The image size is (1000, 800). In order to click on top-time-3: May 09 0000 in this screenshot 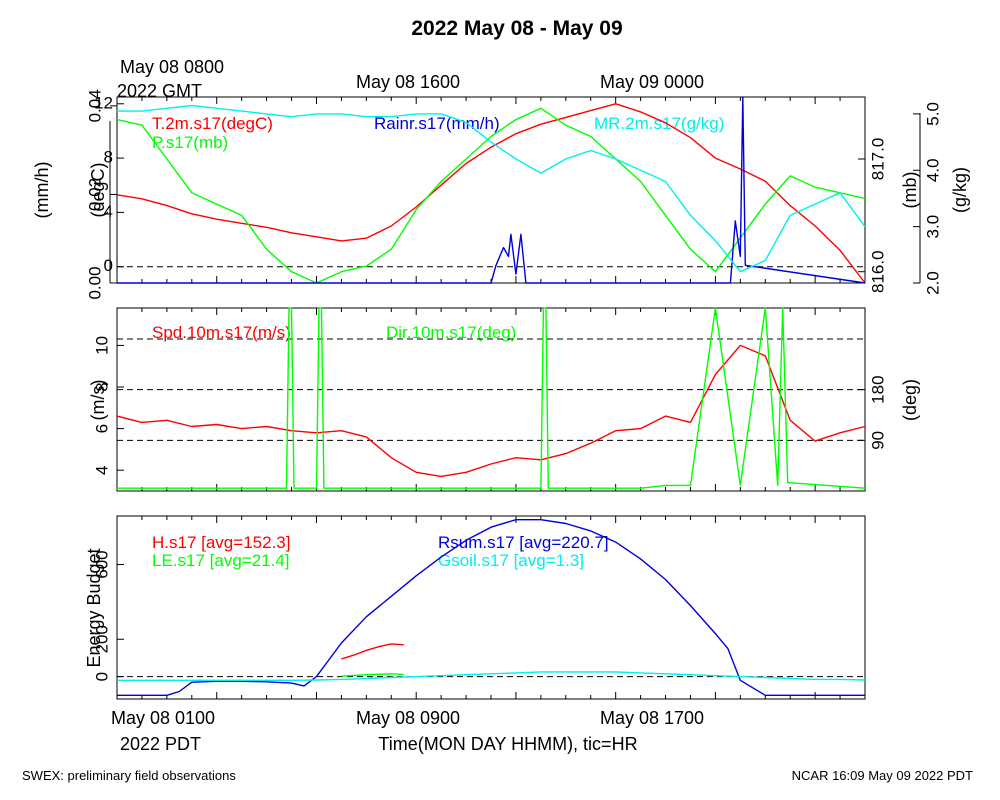, I will do `click(652, 82)`.